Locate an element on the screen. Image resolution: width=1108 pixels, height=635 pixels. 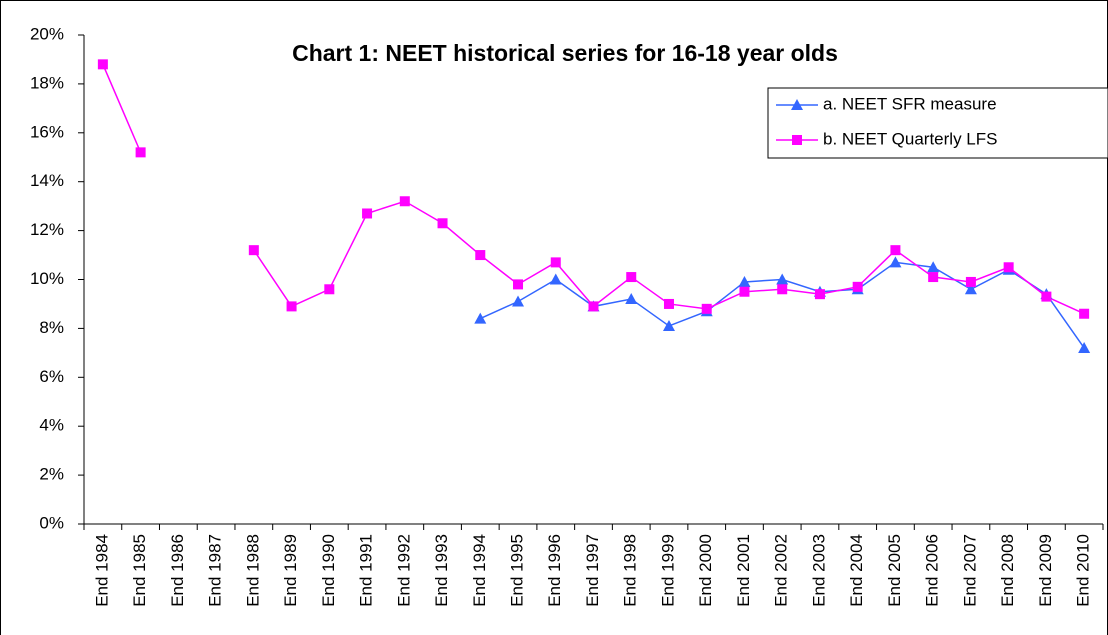
x-tick-label: End 1992 is located at coordinates (403, 570).